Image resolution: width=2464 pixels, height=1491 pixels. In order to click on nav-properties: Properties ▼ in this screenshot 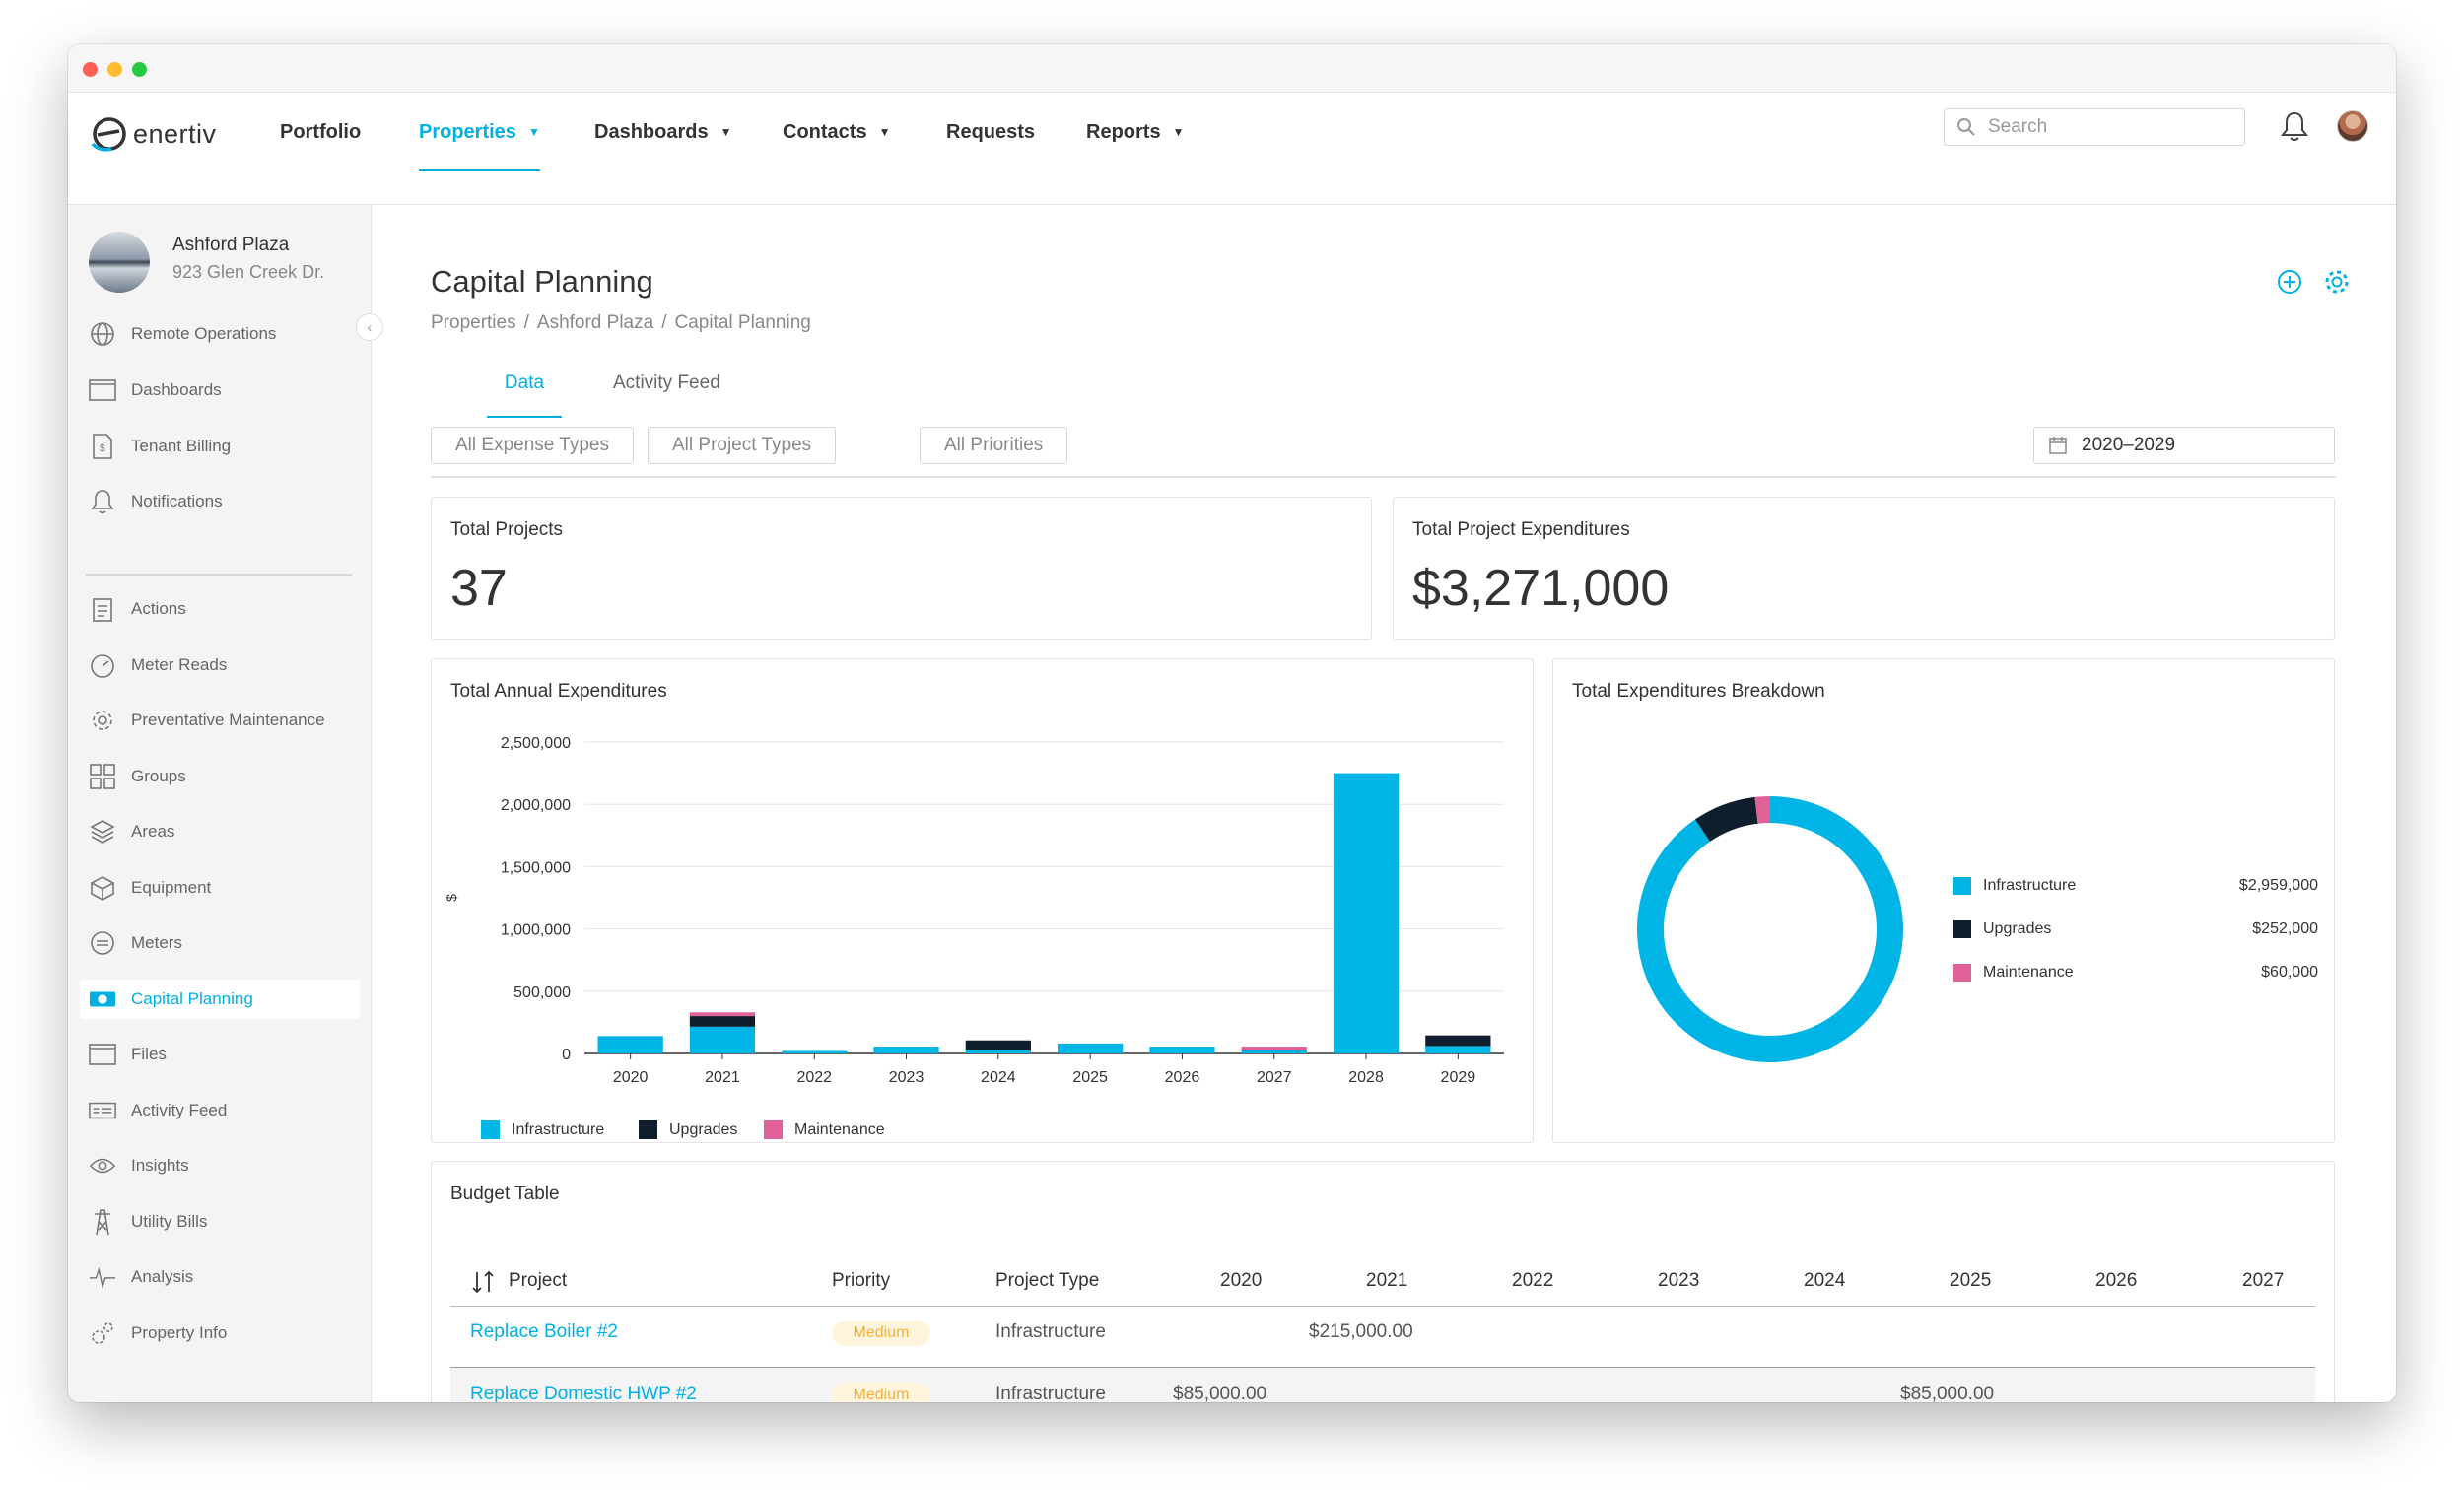, I will do `click(479, 141)`.